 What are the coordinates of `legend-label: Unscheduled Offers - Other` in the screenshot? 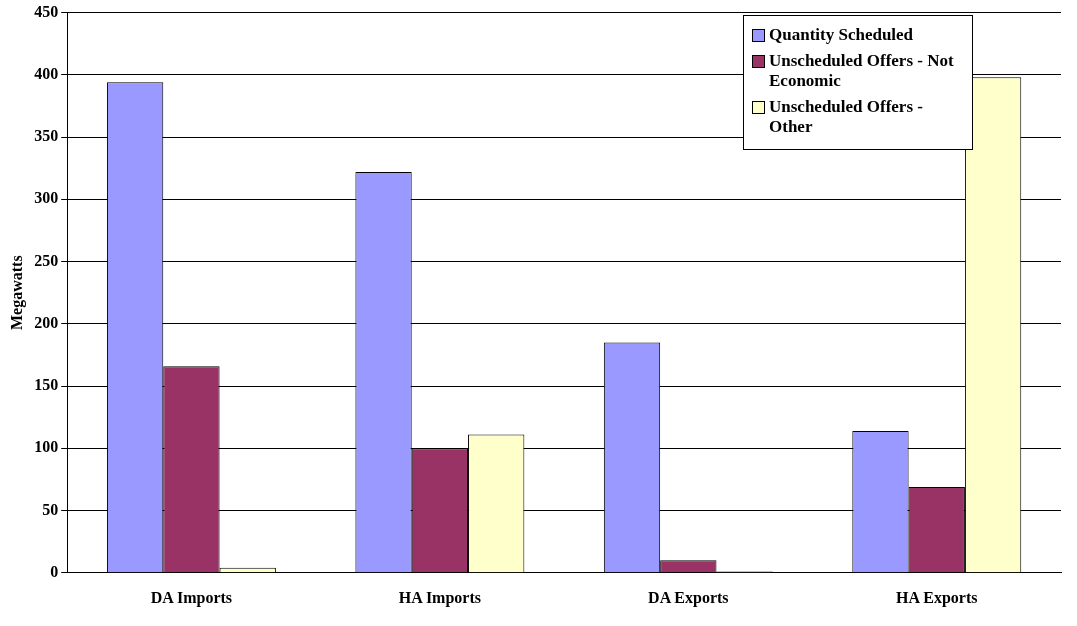 It's located at (846, 116).